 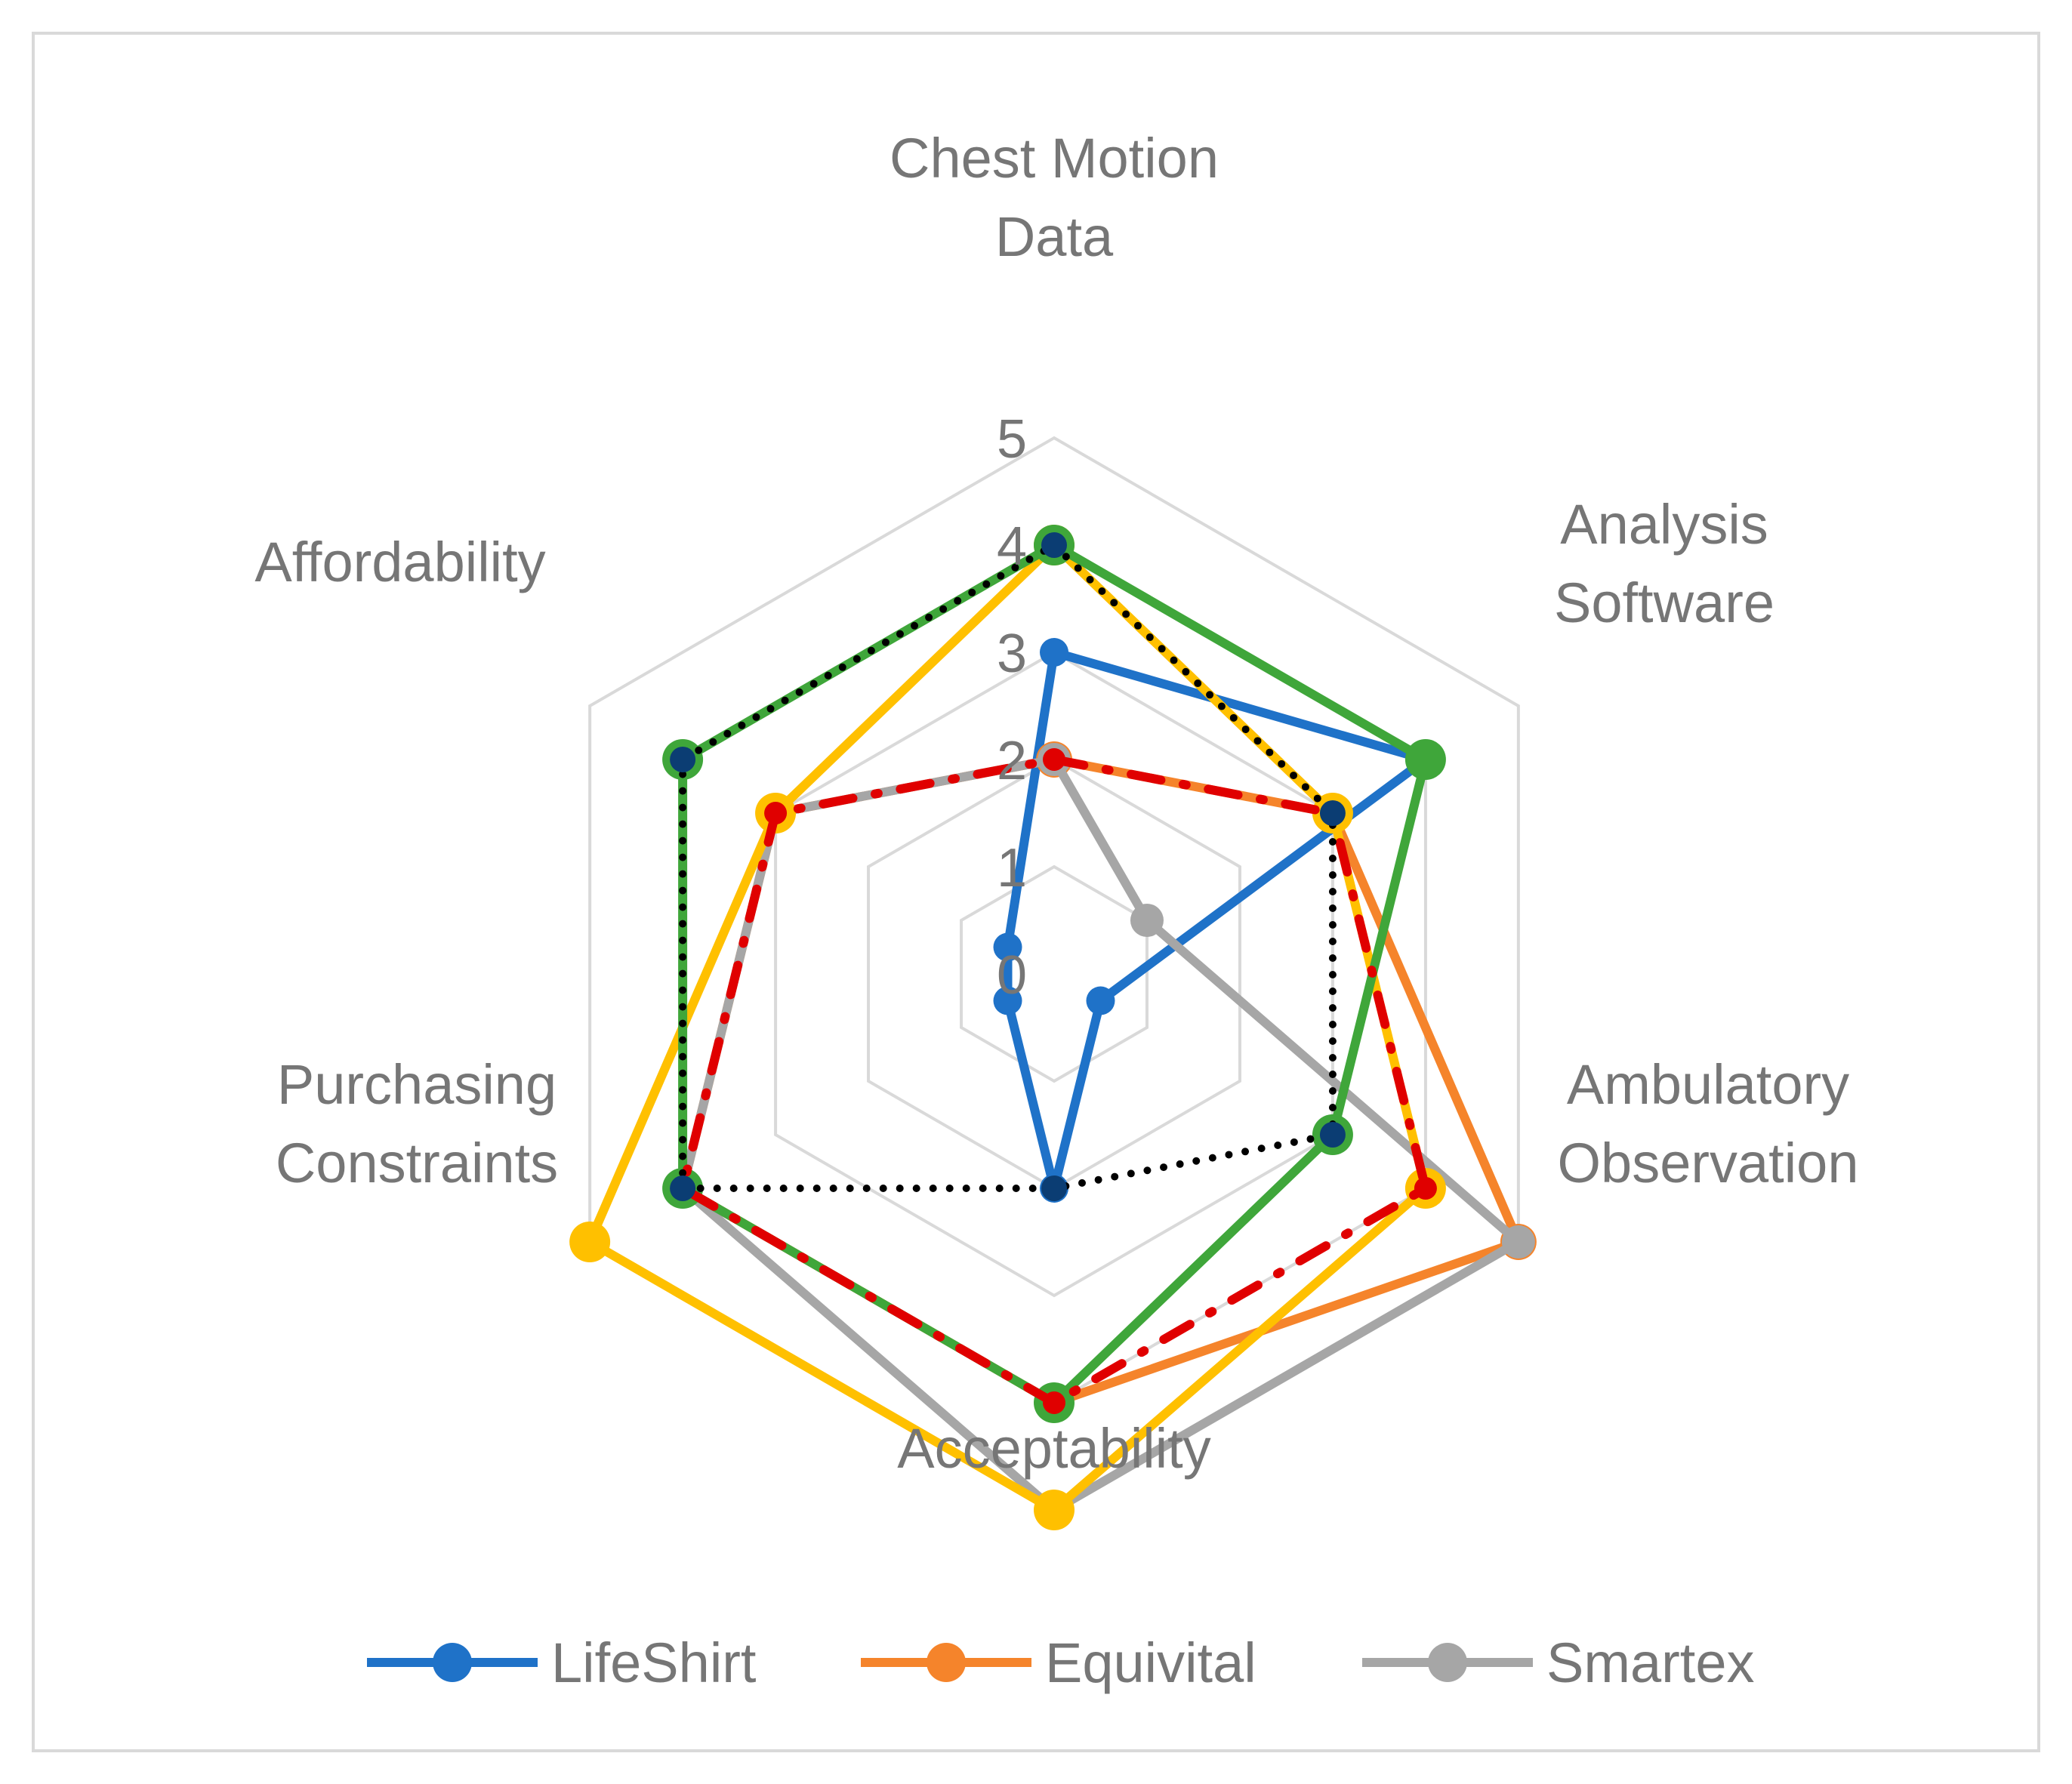 What do you see at coordinates (1012, 654) in the screenshot?
I see `tick-label: 3` at bounding box center [1012, 654].